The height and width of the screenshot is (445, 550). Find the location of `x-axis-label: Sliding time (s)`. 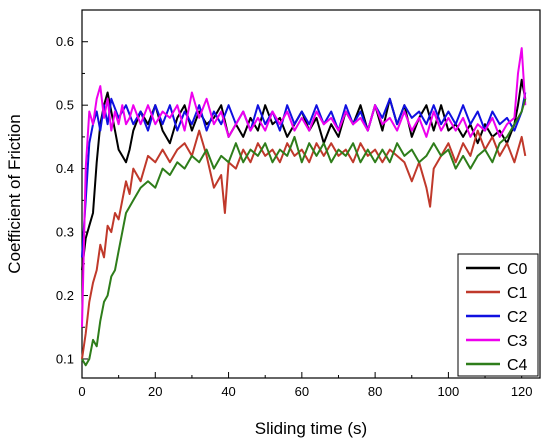

x-axis-label: Sliding time (s) is located at coordinates (311, 428).